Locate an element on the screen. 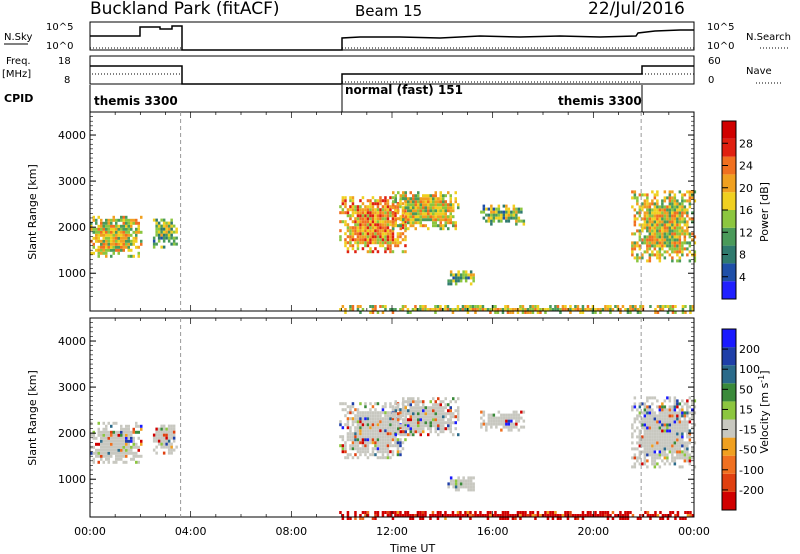 This screenshot has width=800, height=554. y-tick-label: 1000 is located at coordinates (72, 479).